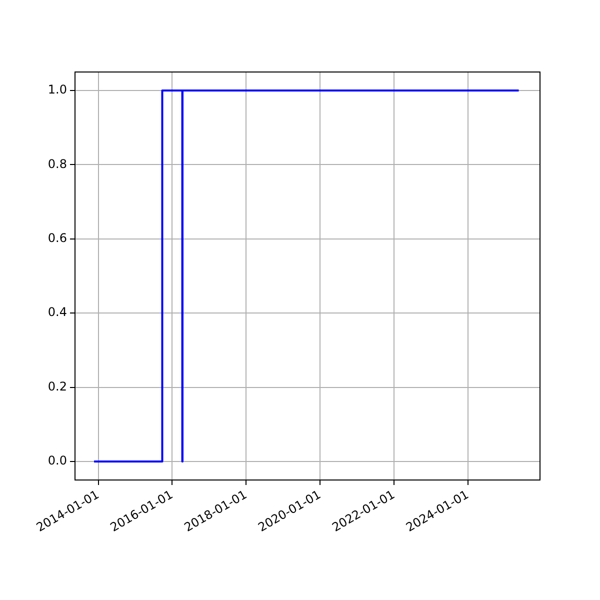 The width and height of the screenshot is (600, 600). Describe the element at coordinates (57, 89) in the screenshot. I see `y-tick-label: 1.0` at that location.